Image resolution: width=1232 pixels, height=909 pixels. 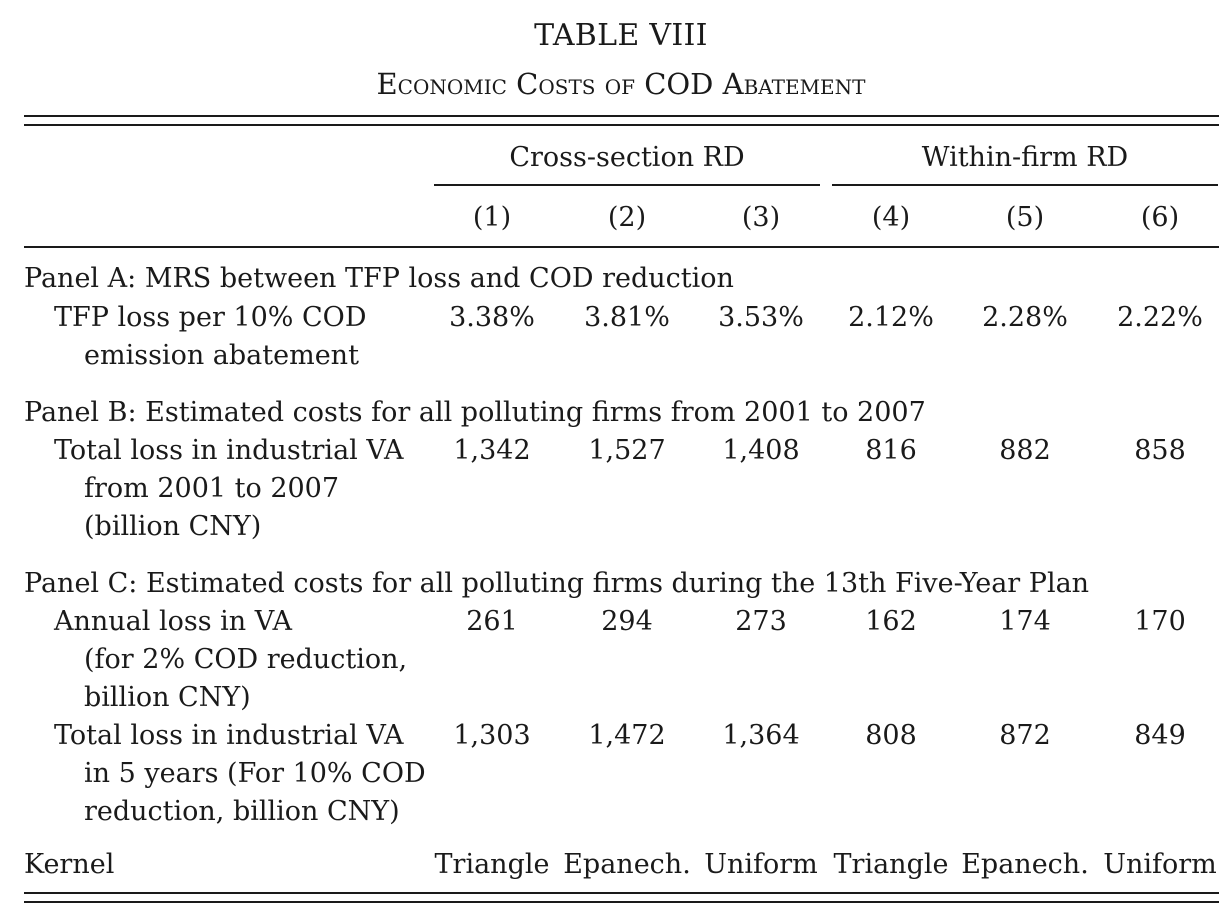 What do you see at coordinates (627, 317) in the screenshot?
I see `cell-value: 3.81%` at bounding box center [627, 317].